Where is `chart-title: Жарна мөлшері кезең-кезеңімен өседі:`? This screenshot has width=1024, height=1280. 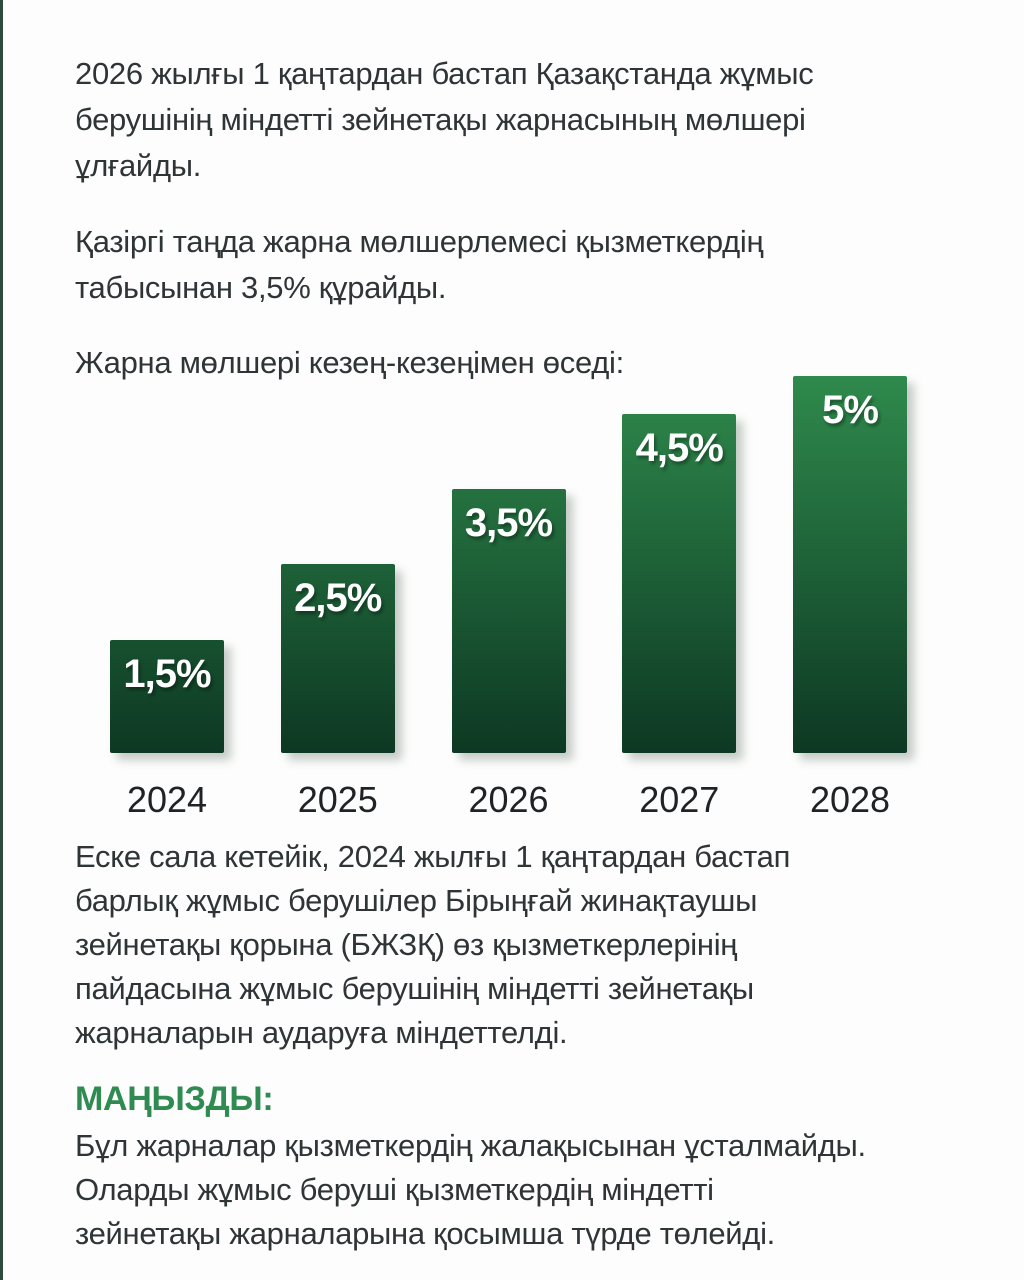
chart-title: Жарна мөлшері кезең-кезеңімен өседі: is located at coordinates (349, 362).